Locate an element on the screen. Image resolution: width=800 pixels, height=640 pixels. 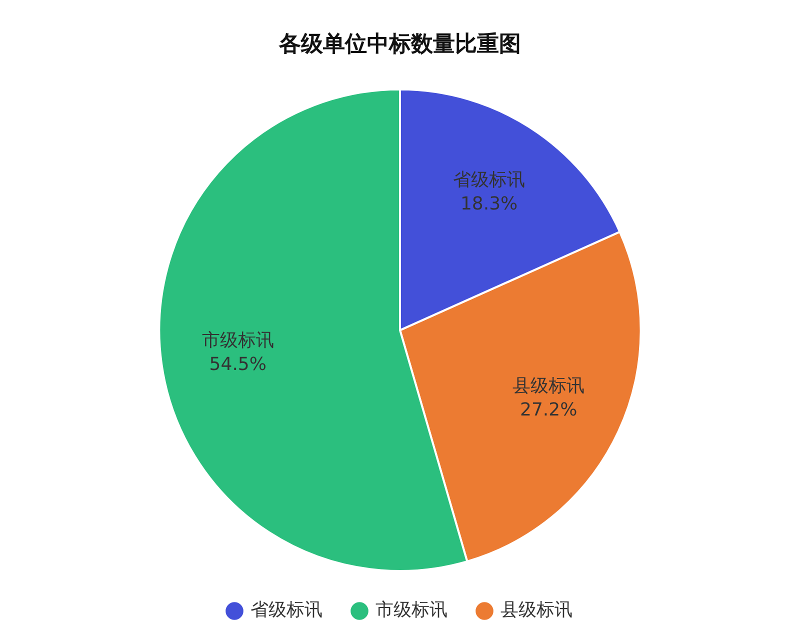
legend-label: 县级标讯 is located at coordinates (536, 610).